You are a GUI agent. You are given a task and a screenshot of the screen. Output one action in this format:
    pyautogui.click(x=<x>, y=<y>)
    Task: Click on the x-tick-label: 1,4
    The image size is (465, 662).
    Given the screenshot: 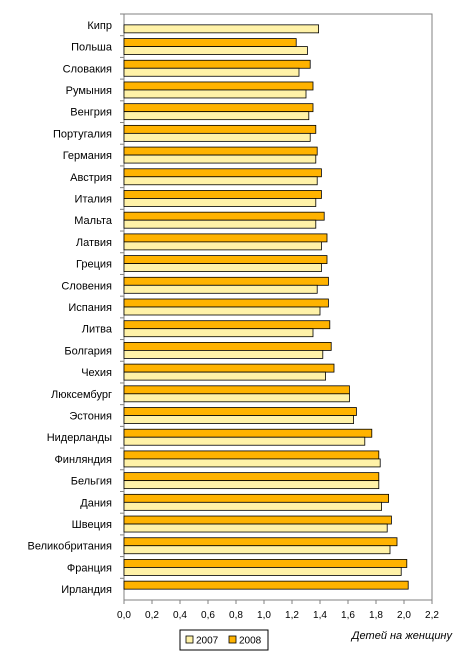 What is the action you would take?
    pyautogui.click(x=320, y=615)
    